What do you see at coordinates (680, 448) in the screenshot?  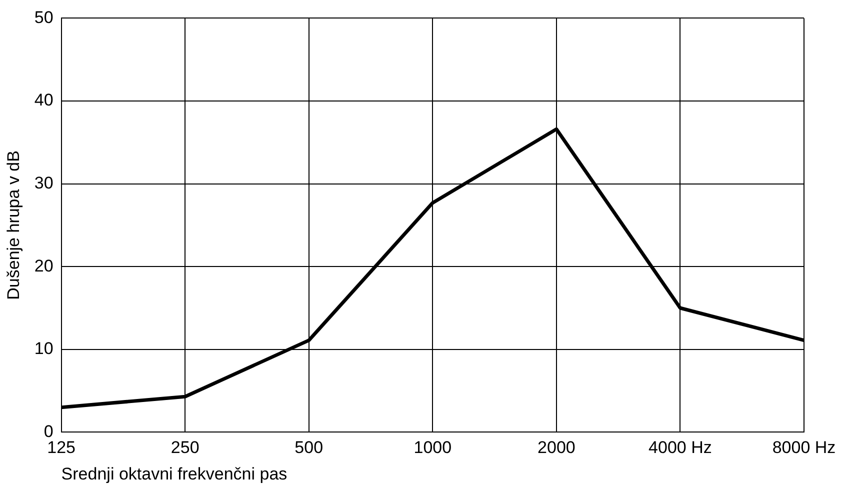 I see `x-tick-label: 4000 Hz` at bounding box center [680, 448].